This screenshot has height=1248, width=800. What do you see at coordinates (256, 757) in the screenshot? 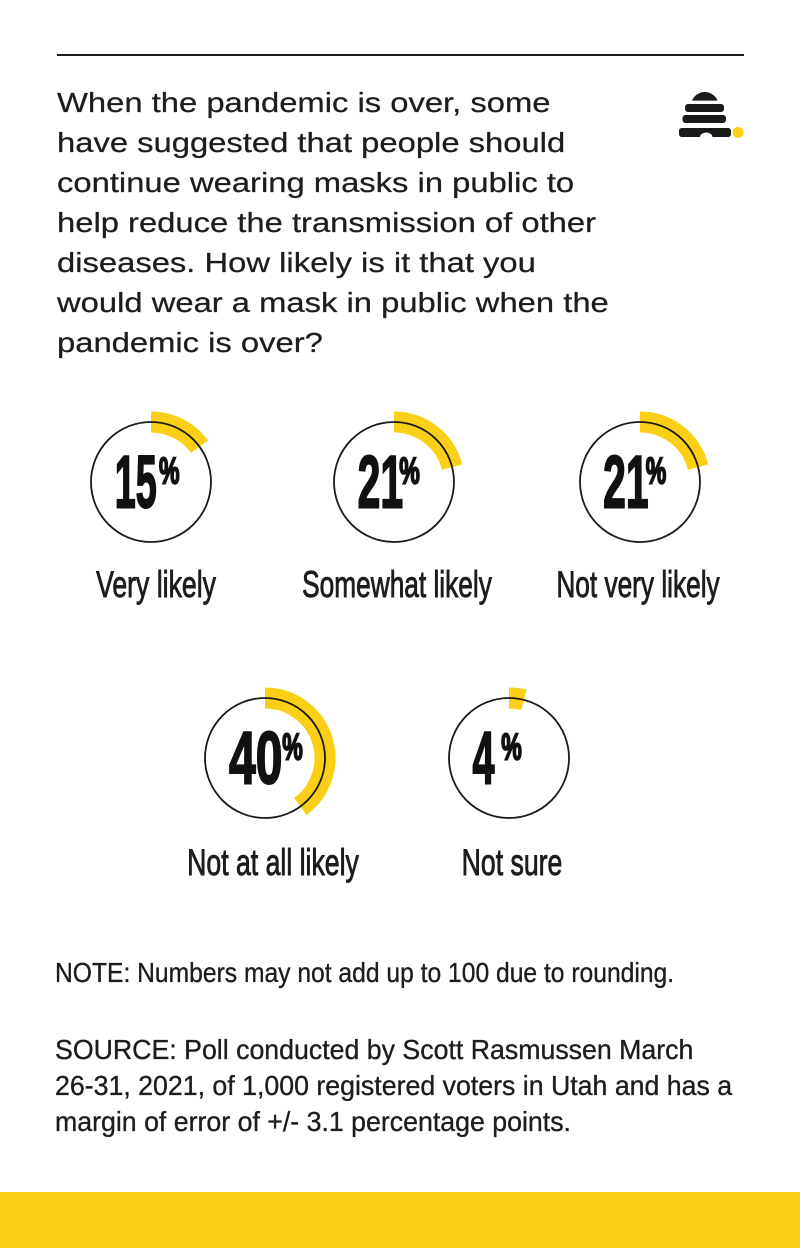
I see `svg-text: 40` at bounding box center [256, 757].